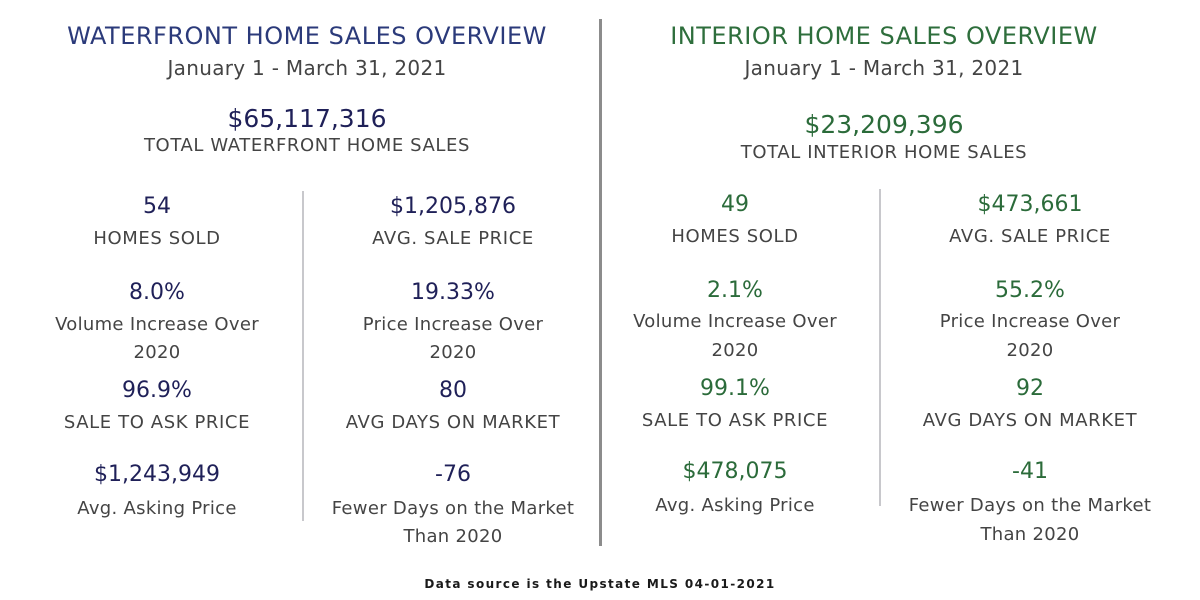  Describe the element at coordinates (600, 282) in the screenshot. I see `main-divider` at that location.